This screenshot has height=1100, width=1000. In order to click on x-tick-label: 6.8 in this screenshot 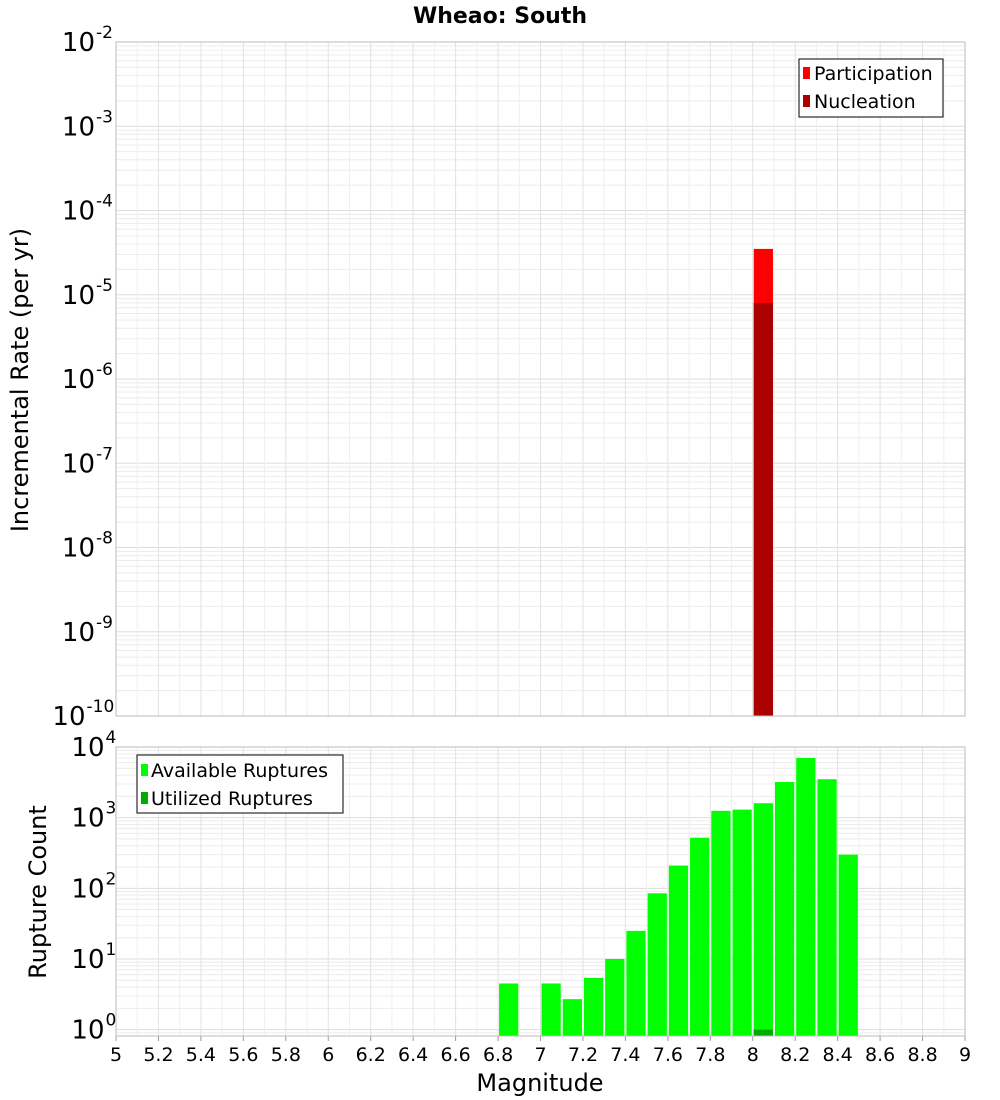, I will do `click(498, 1055)`.